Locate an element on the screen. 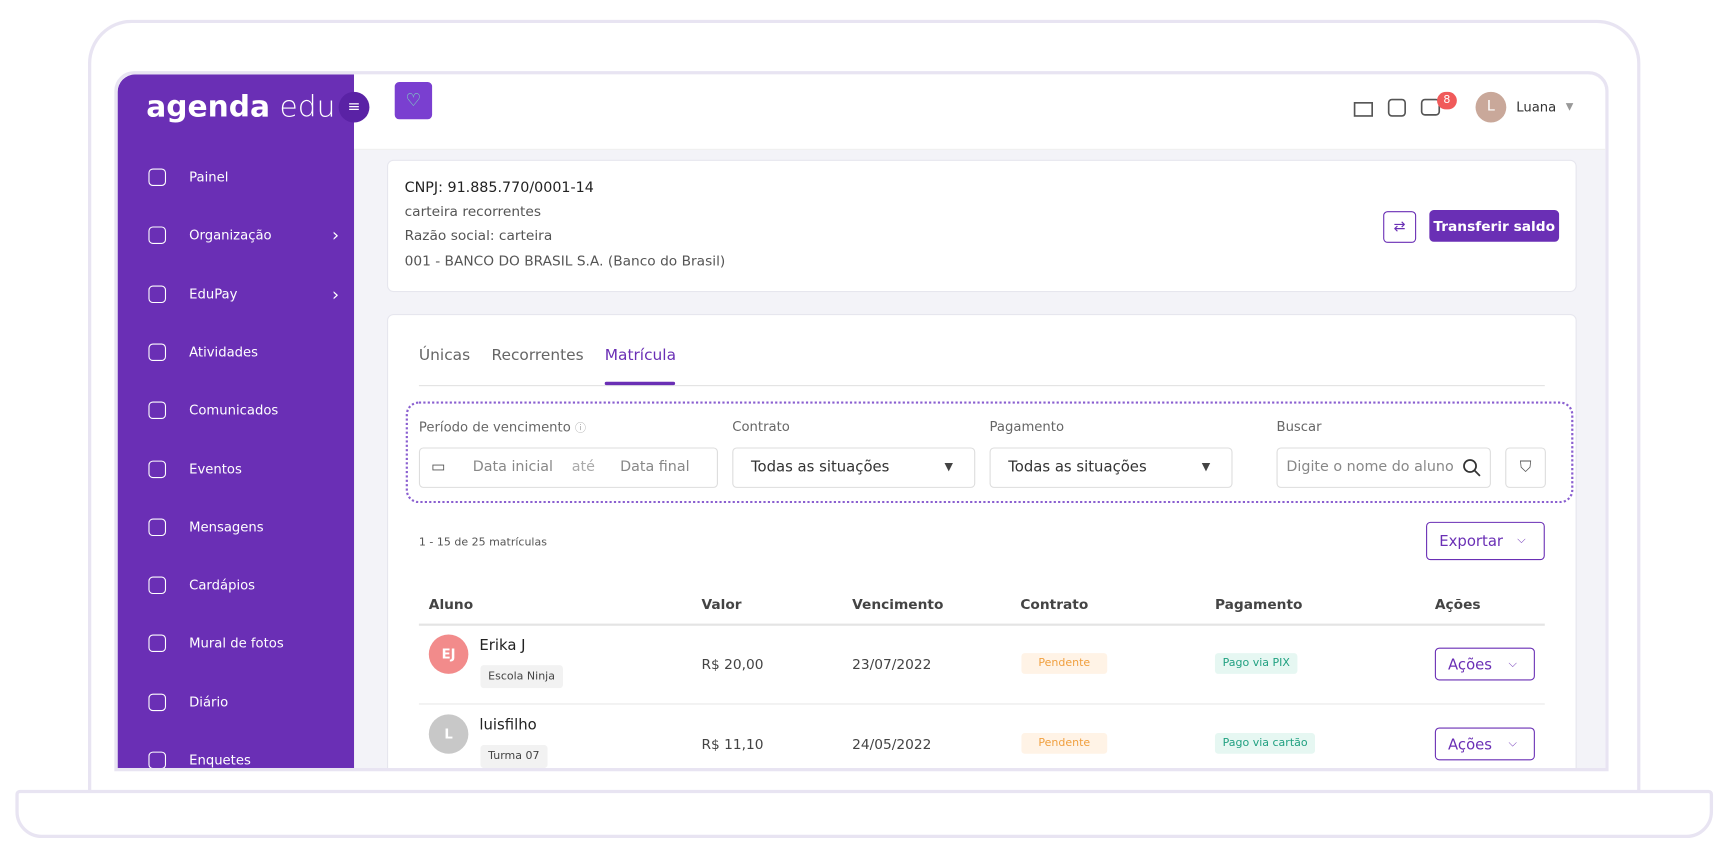  school-logo: ♡ is located at coordinates (413, 101).